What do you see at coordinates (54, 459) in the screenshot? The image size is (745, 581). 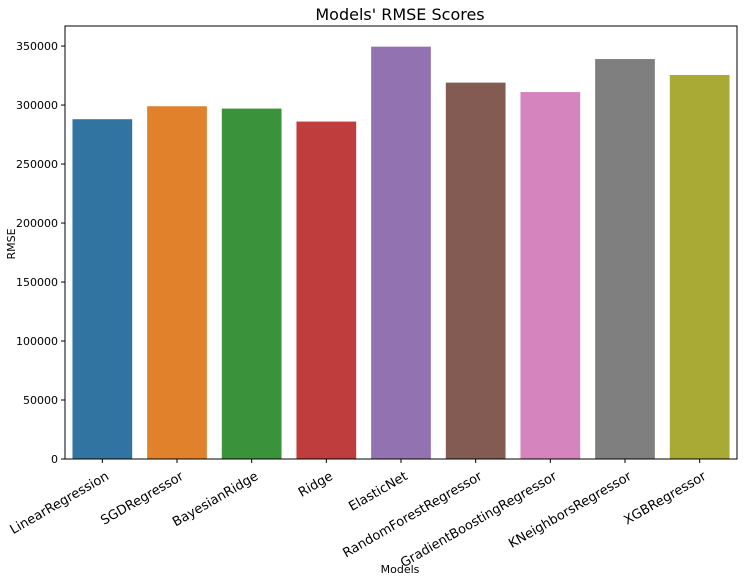 I see `y-tick-label: 0` at bounding box center [54, 459].